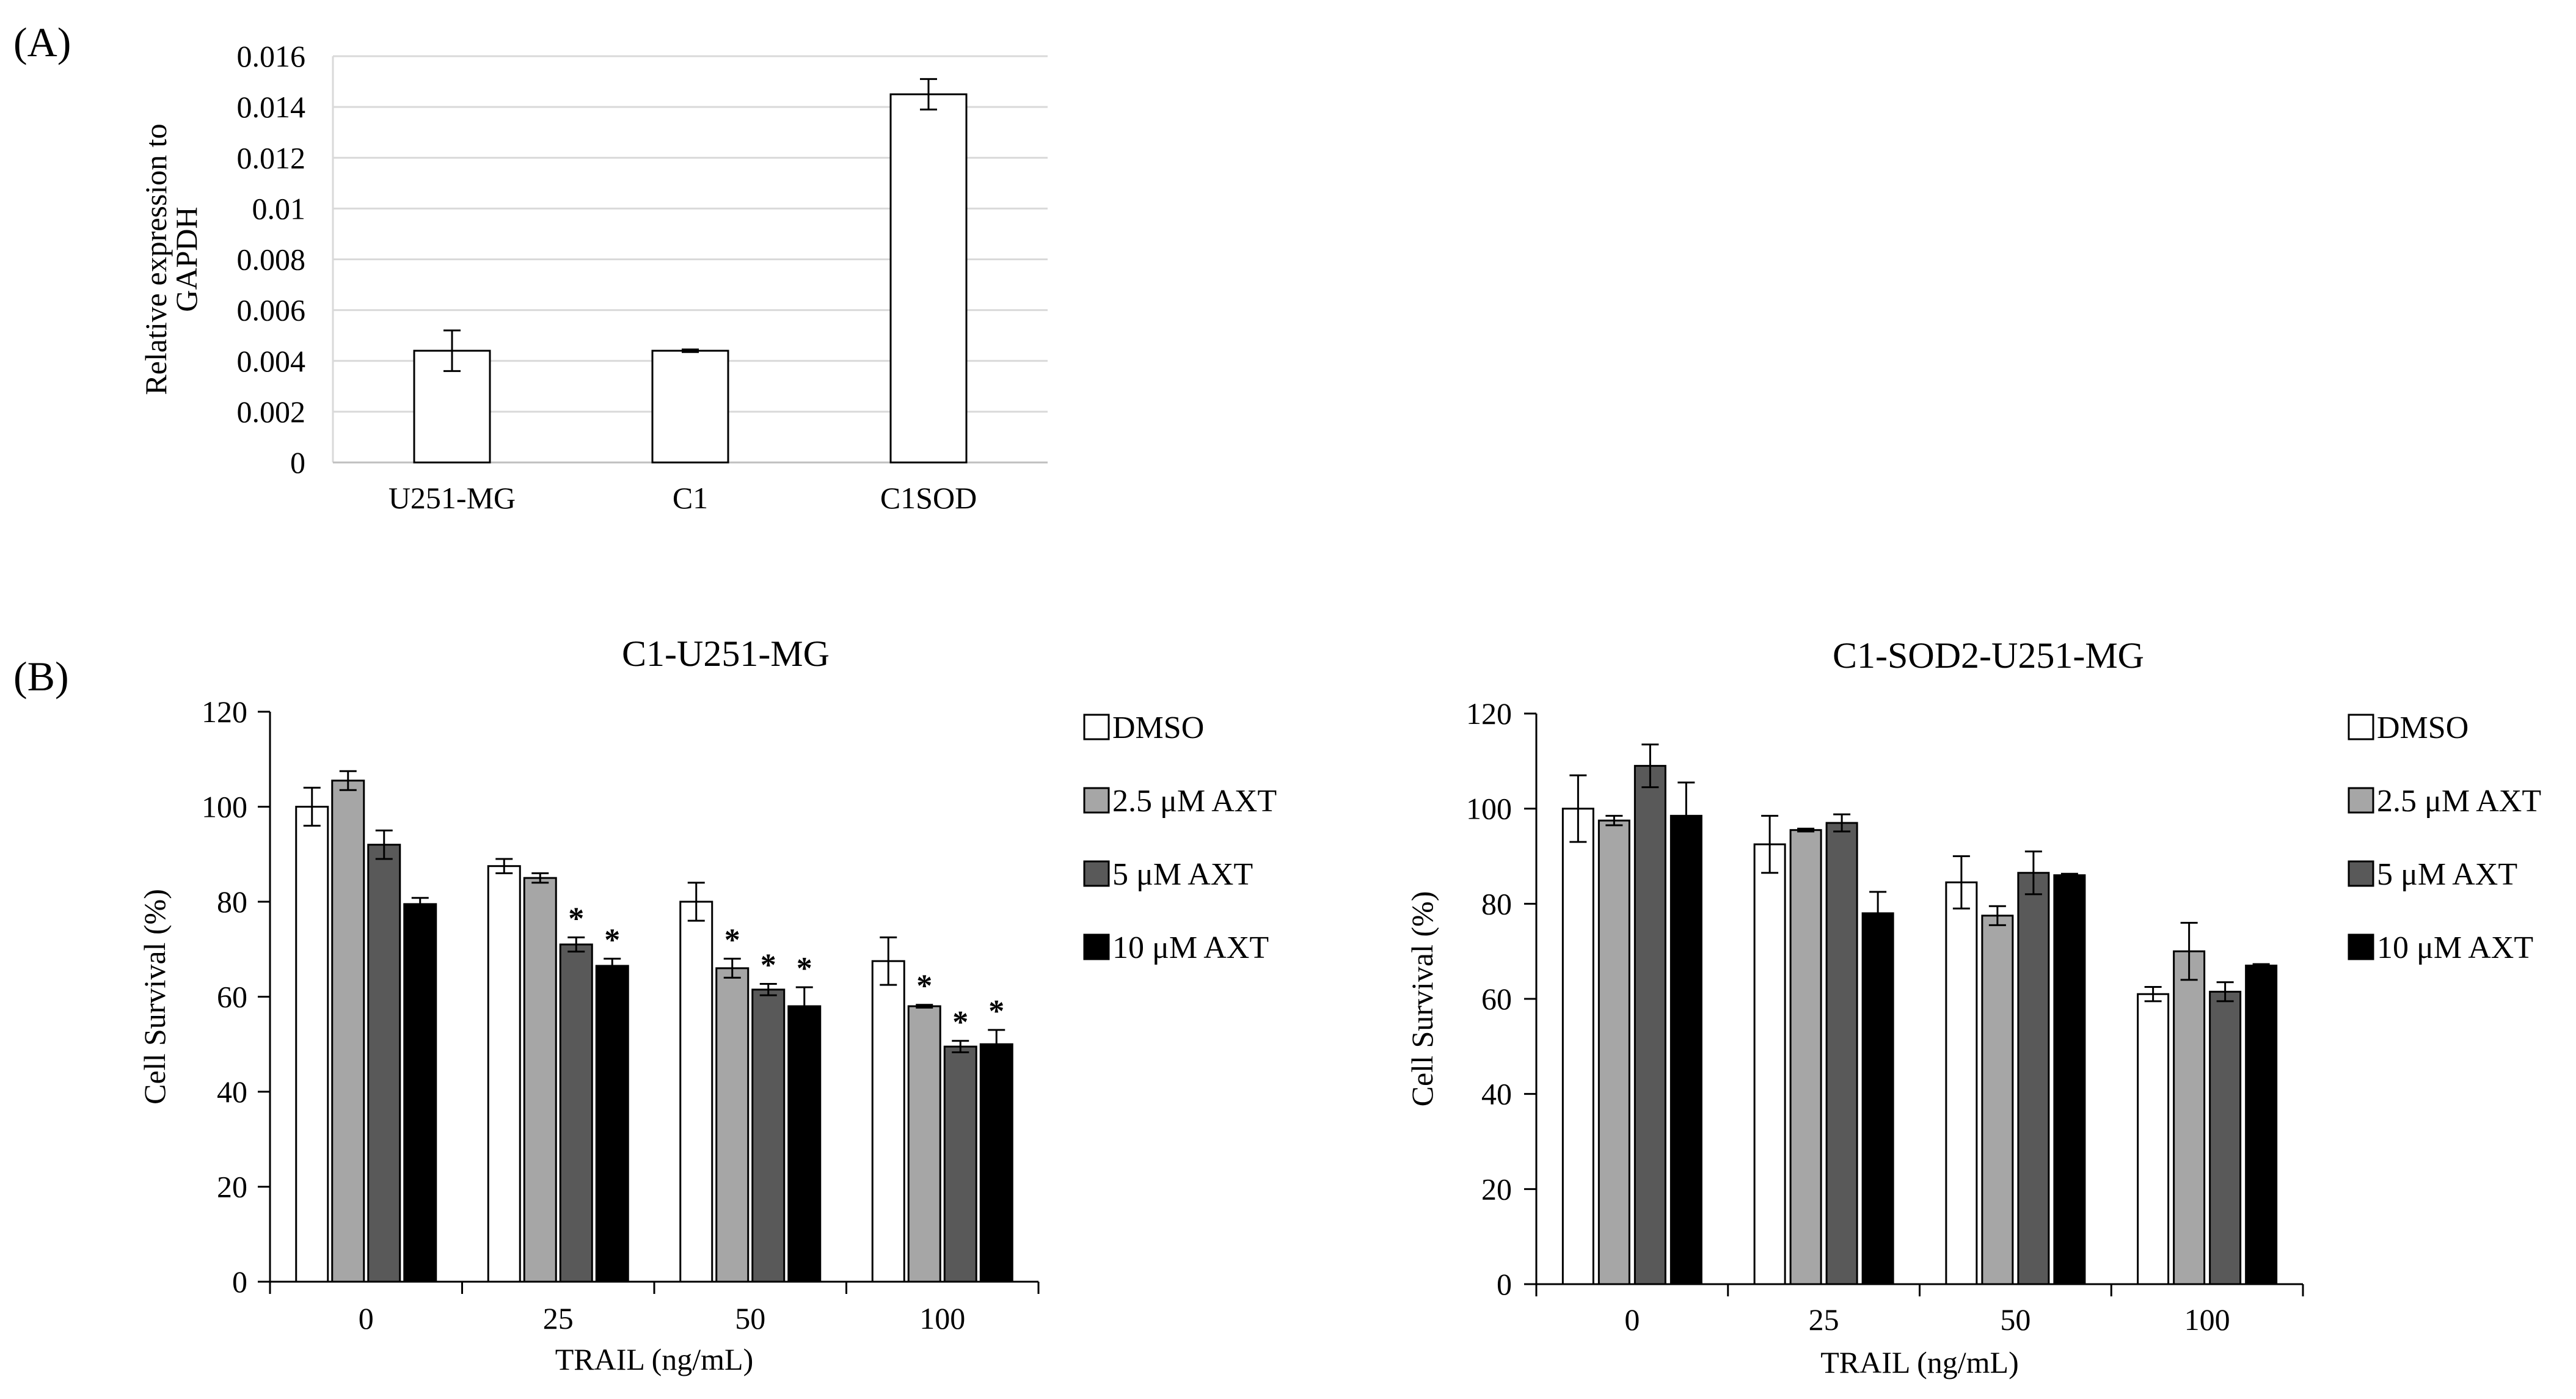 Image resolution: width=2576 pixels, height=1399 pixels. Describe the element at coordinates (453, 498) in the screenshot. I see `x-category-label: U251-MG` at that location.